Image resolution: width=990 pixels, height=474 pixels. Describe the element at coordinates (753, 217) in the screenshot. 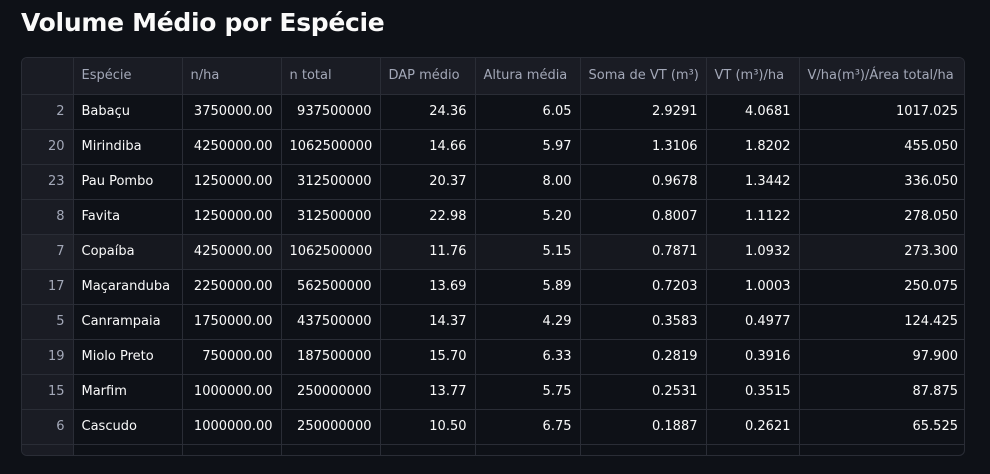

I see `cell-vt-ha: 1.1122` at that location.